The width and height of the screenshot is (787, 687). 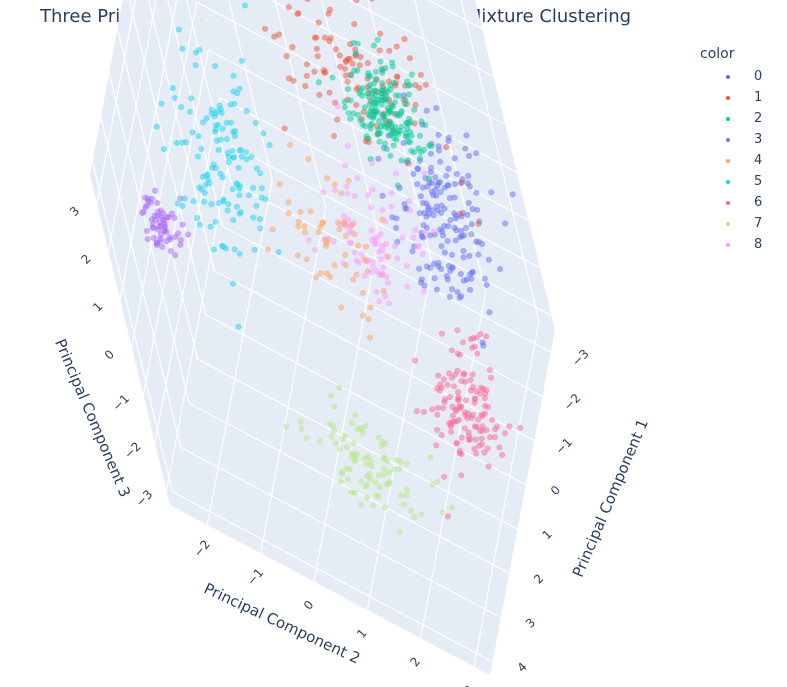 What do you see at coordinates (572, 402) in the screenshot?
I see `x-tick-label: −2` at bounding box center [572, 402].